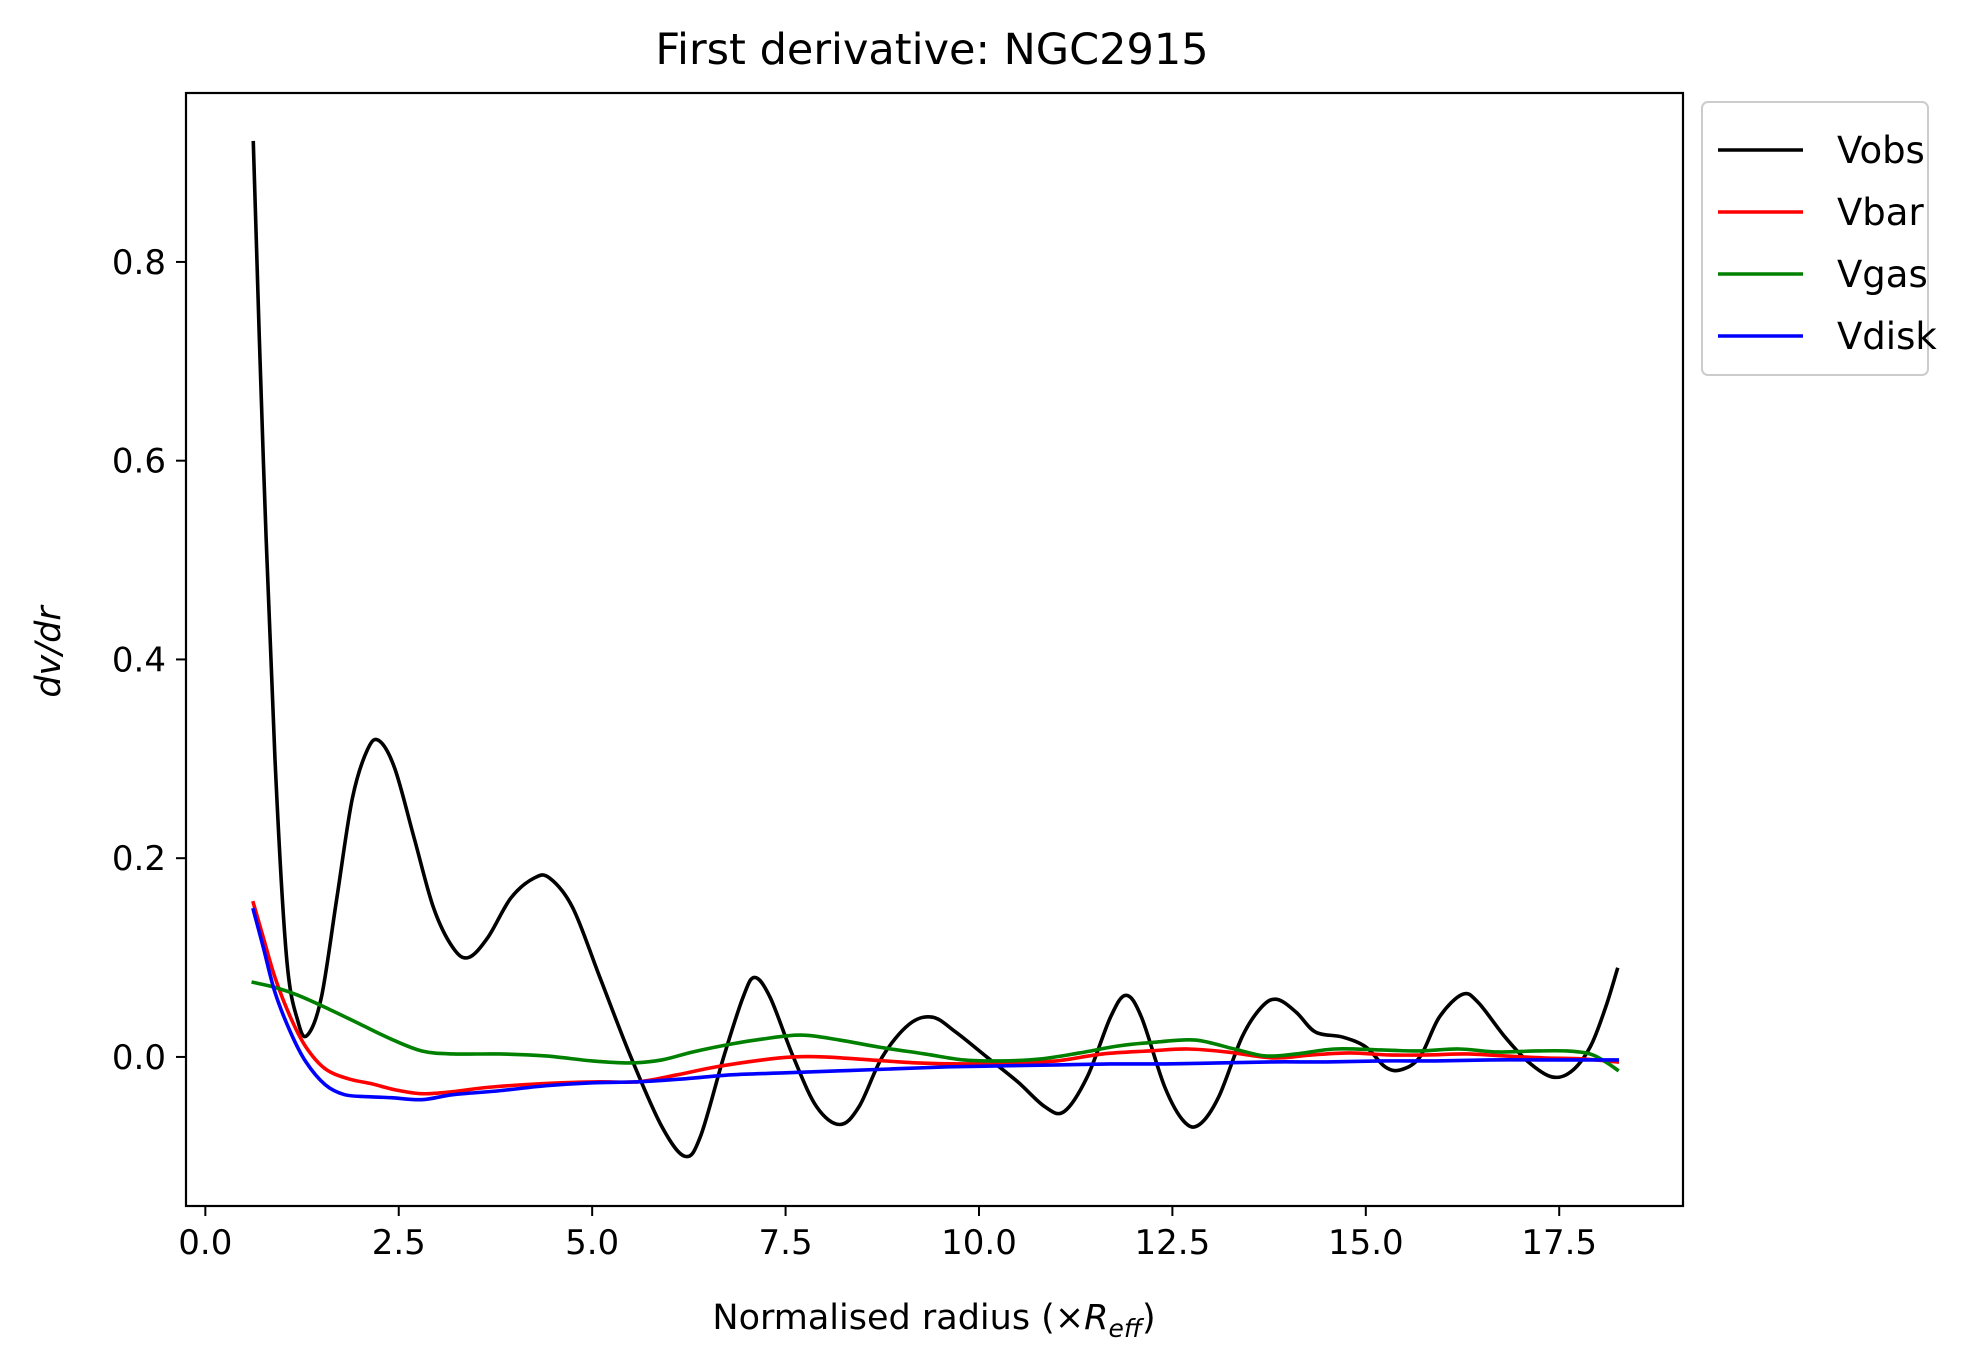 The height and width of the screenshot is (1362, 1985). Describe the element at coordinates (49, 651) in the screenshot. I see `y-axis-label: dv/dr` at that location.